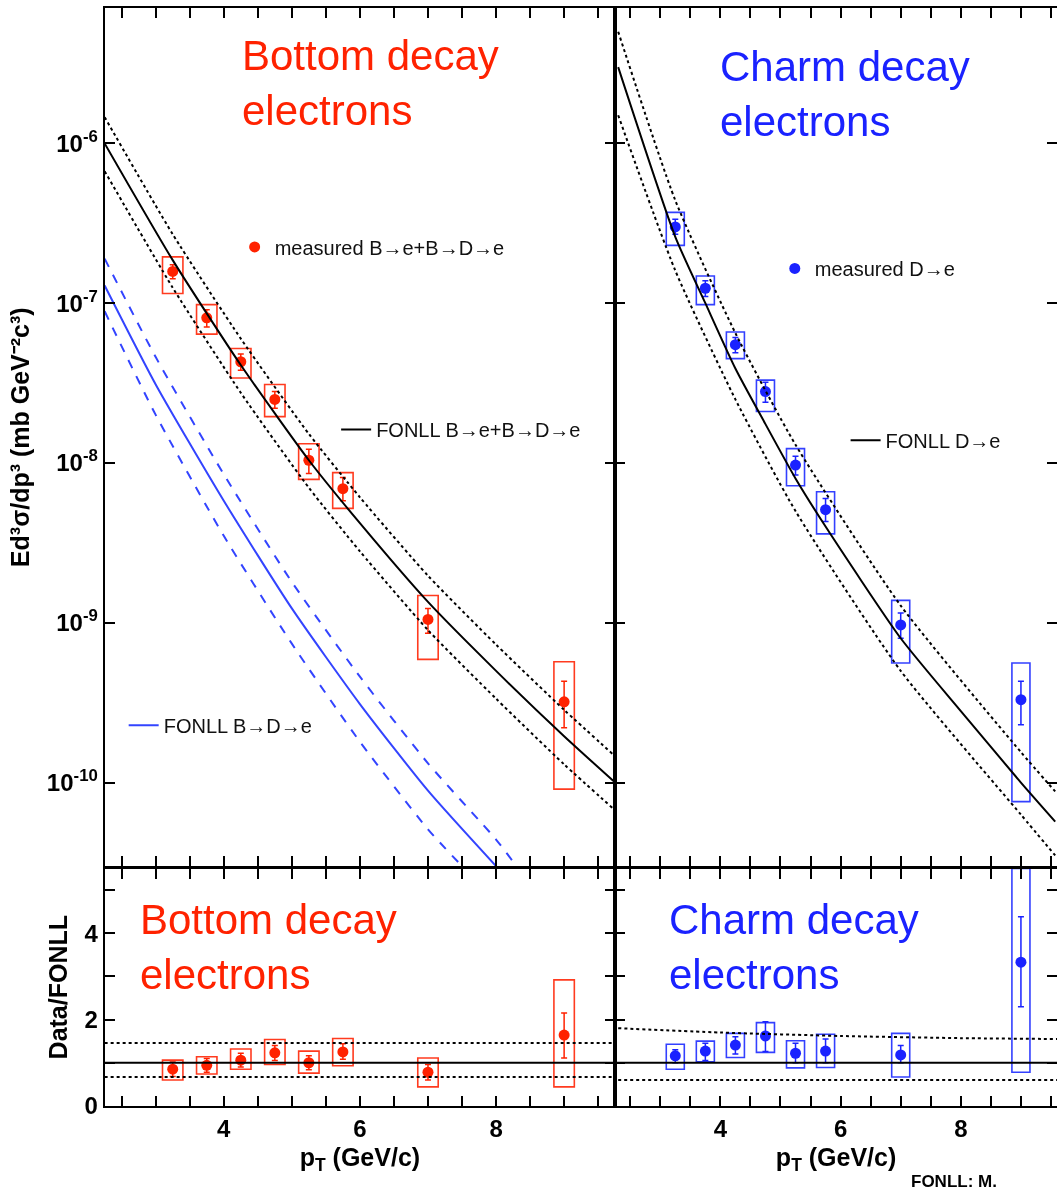 The image size is (1057, 1193). What do you see at coordinates (237, 726) in the screenshot?
I see `legend-label: FONLL B→D→e` at bounding box center [237, 726].